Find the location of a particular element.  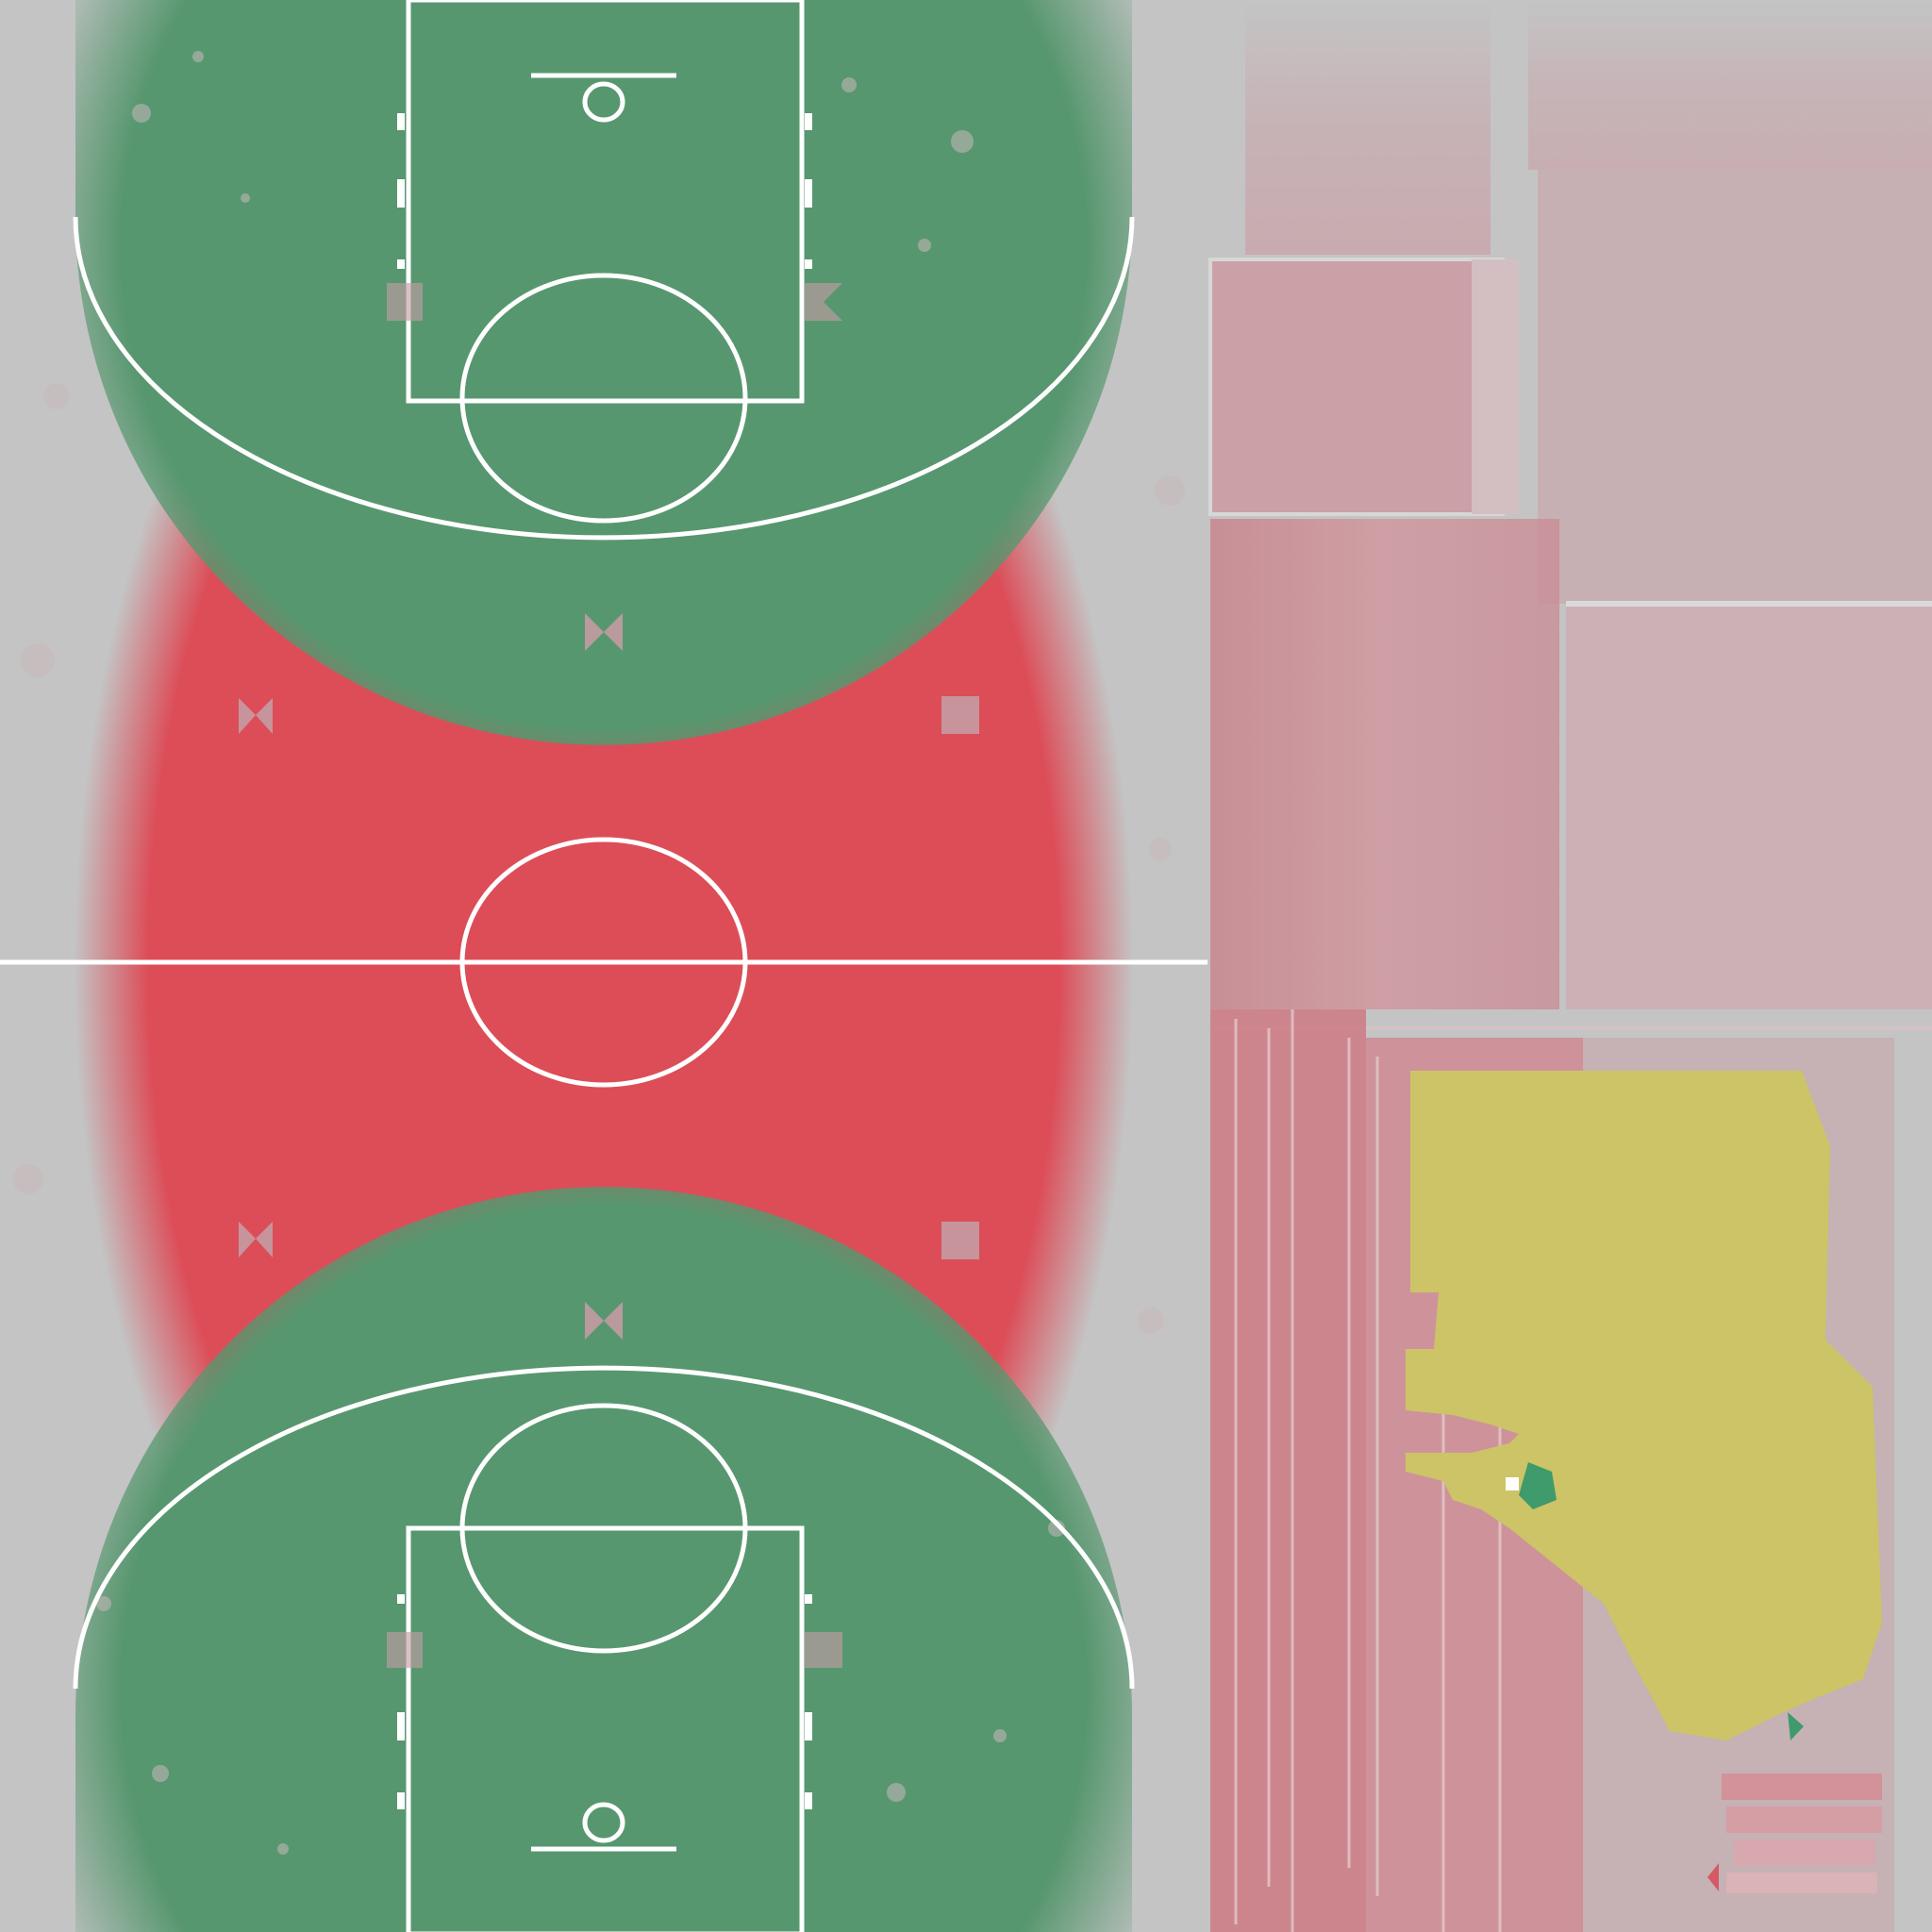

top-three-point-arc is located at coordinates (604, 378).